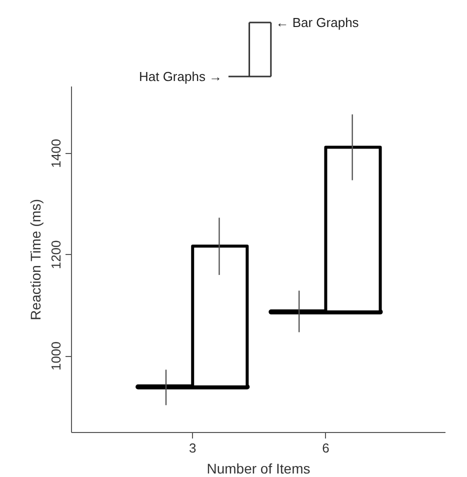 This screenshot has width=467, height=477. Describe the element at coordinates (258, 468) in the screenshot. I see `x-axis-title: Number of Items` at that location.